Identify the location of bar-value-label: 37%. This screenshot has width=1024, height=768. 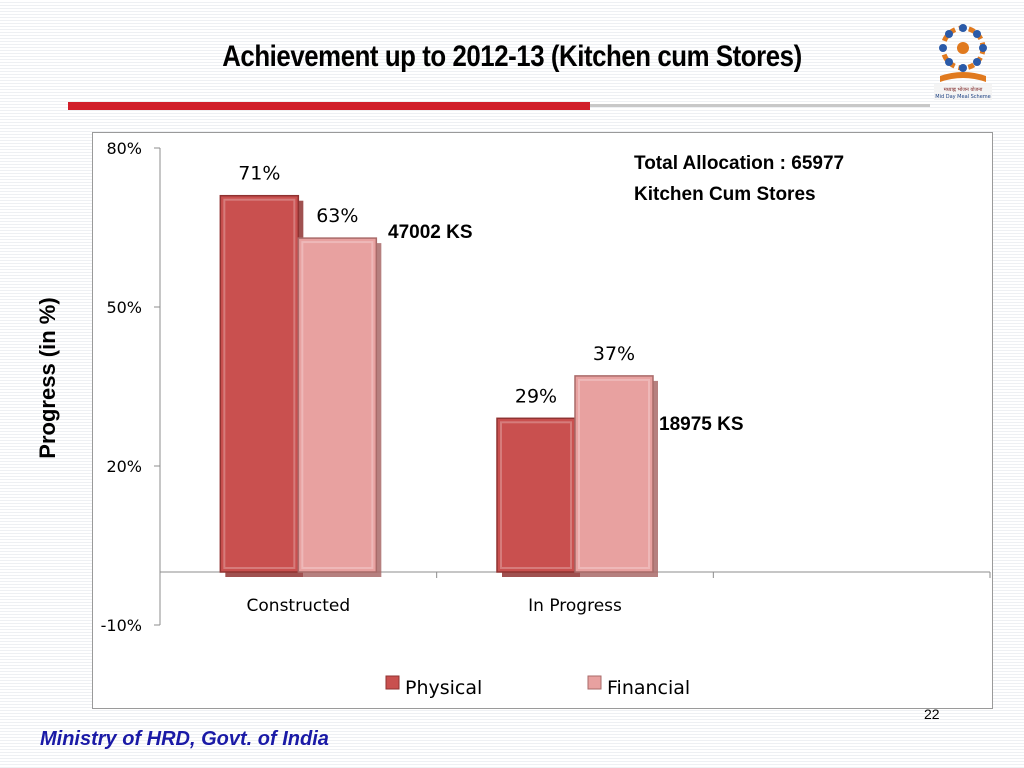
(614, 354).